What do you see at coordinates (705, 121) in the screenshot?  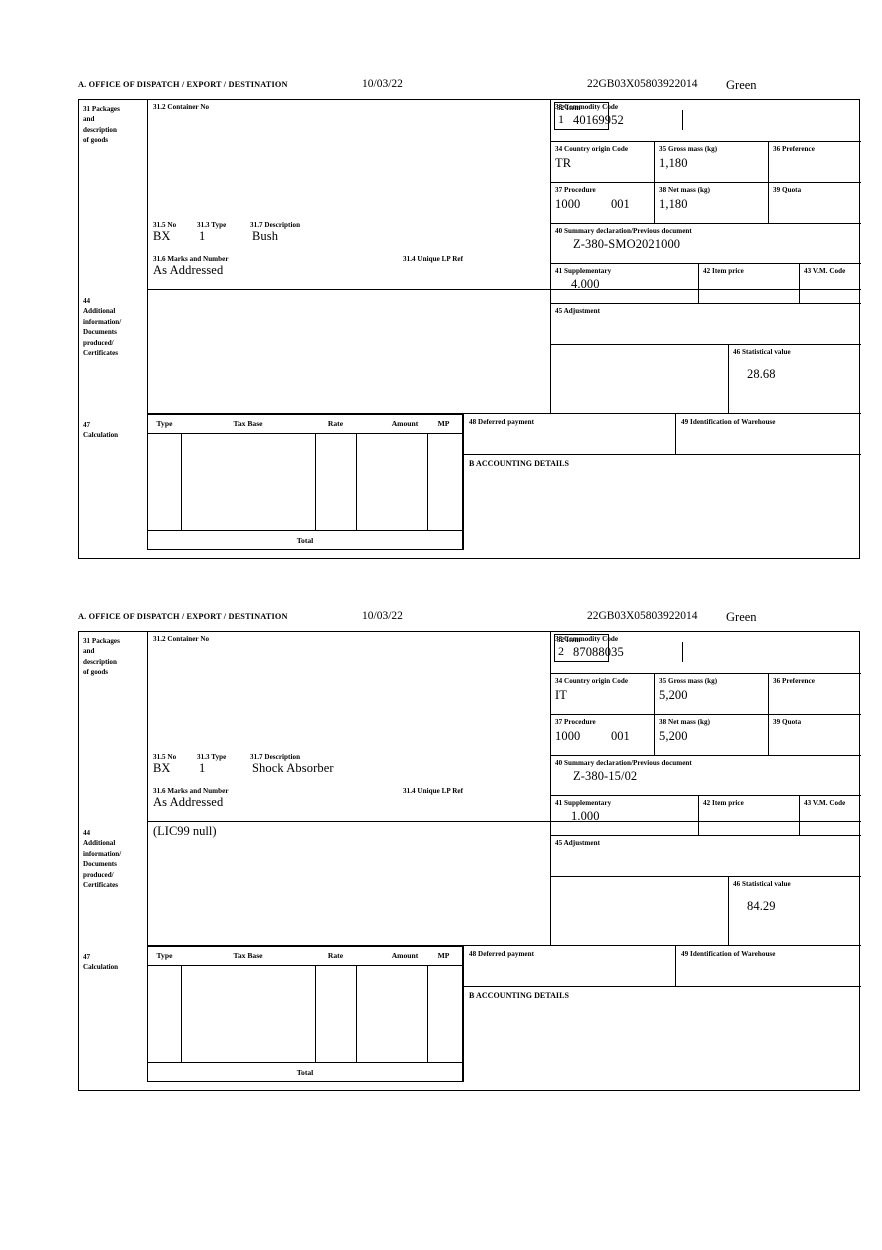 I see `box-33-commodity-code: 33 Commodity Code 40169952` at bounding box center [705, 121].